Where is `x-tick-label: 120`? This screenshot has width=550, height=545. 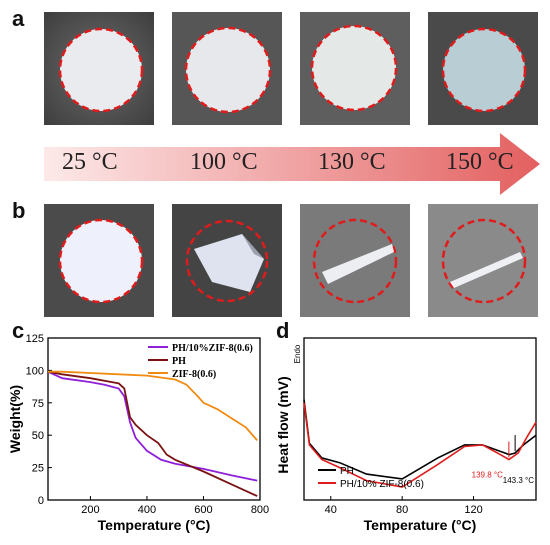 x-tick-label: 120 is located at coordinates (473, 510).